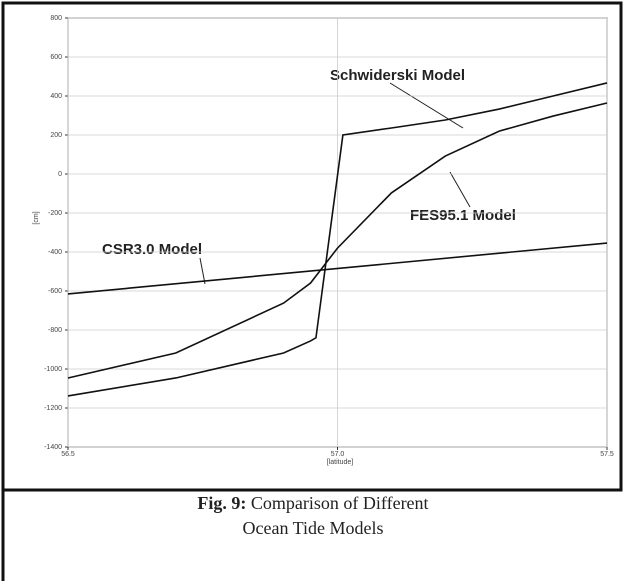  What do you see at coordinates (337, 268) in the screenshot?
I see `series-line` at bounding box center [337, 268].